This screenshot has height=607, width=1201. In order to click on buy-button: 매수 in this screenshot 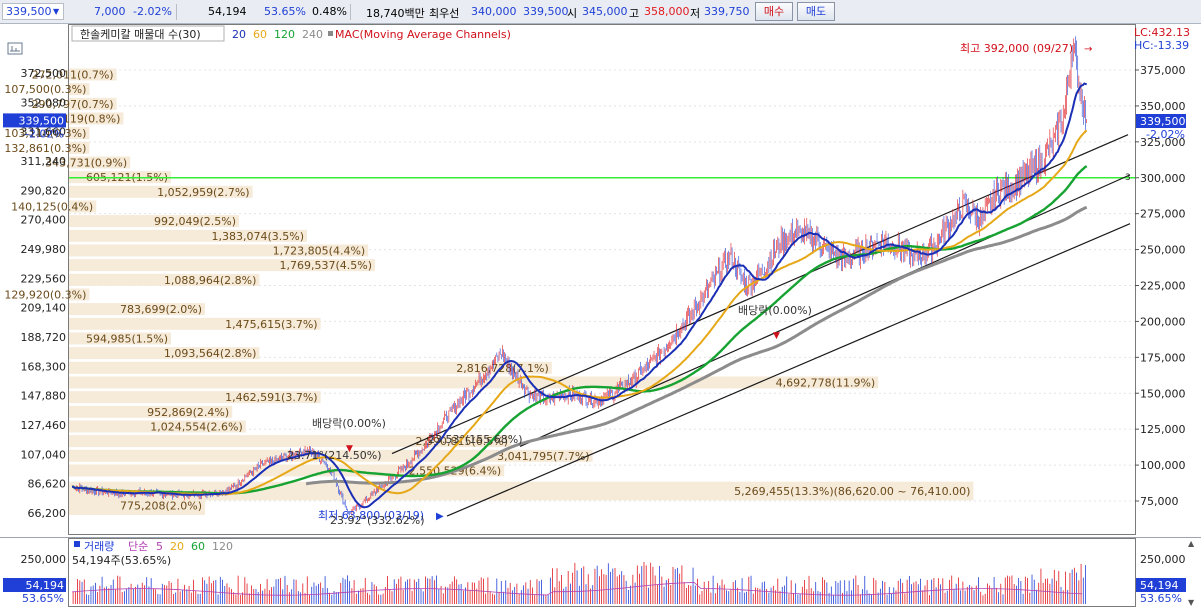, I will do `click(774, 11)`.